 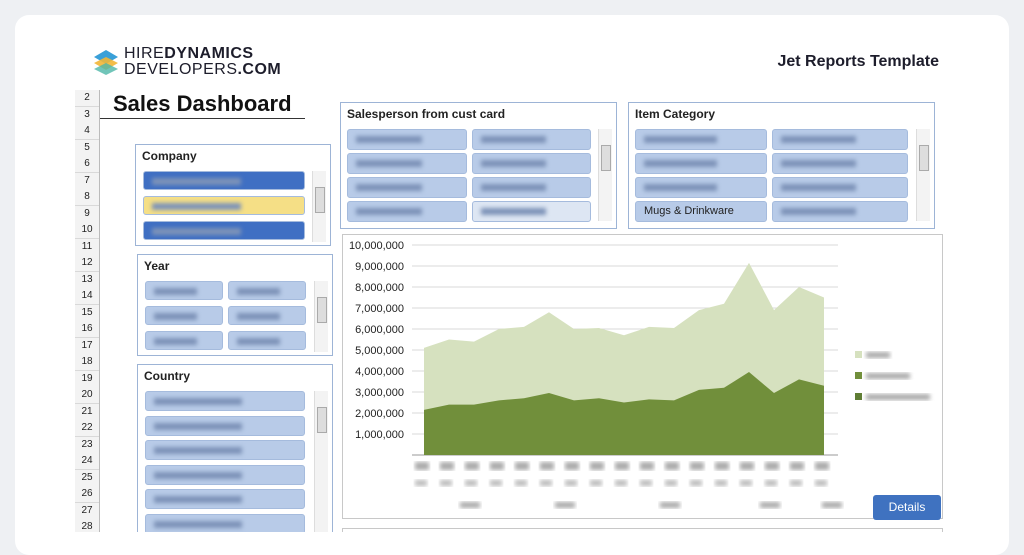 What do you see at coordinates (202, 103) in the screenshot?
I see `sheet-title: Sales Dashboard` at bounding box center [202, 103].